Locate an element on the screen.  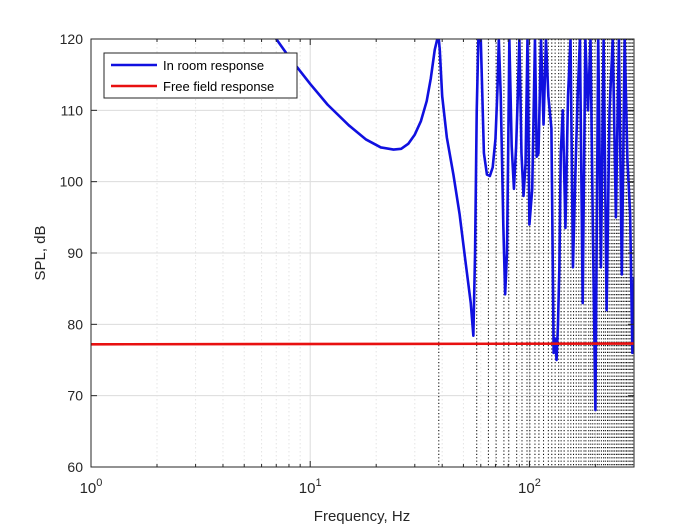
y-tick-label: 80 is located at coordinates (75, 324).